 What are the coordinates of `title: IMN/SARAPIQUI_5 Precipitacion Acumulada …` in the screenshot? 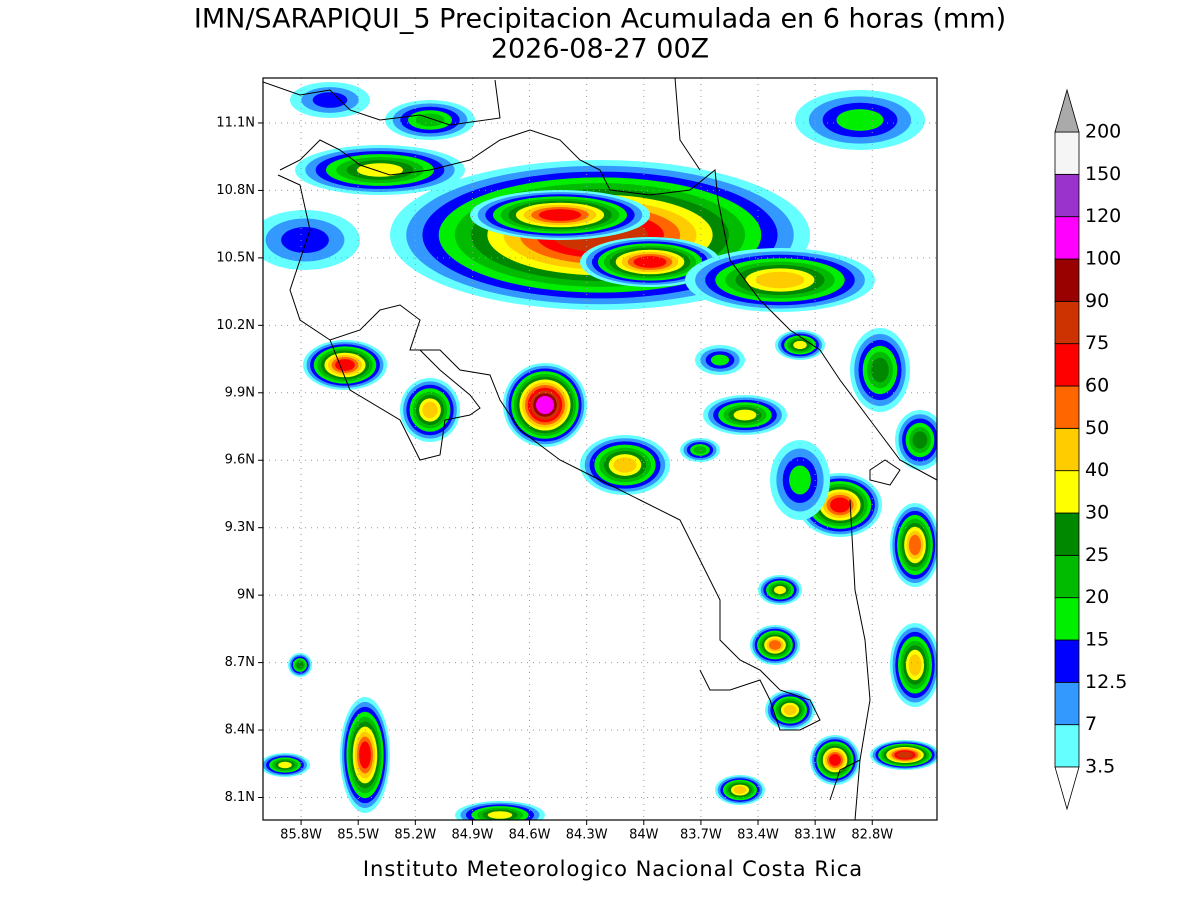 It's located at (600, 19).